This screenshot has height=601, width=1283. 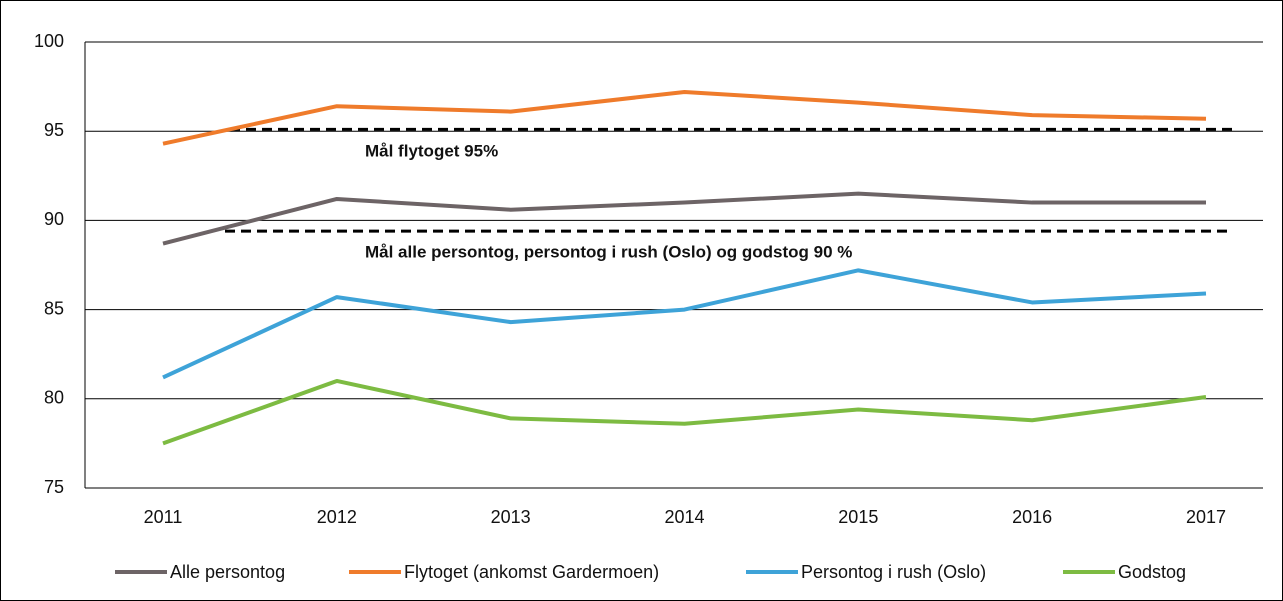 What do you see at coordinates (511, 517) in the screenshot?
I see `x-tick-label: 2013` at bounding box center [511, 517].